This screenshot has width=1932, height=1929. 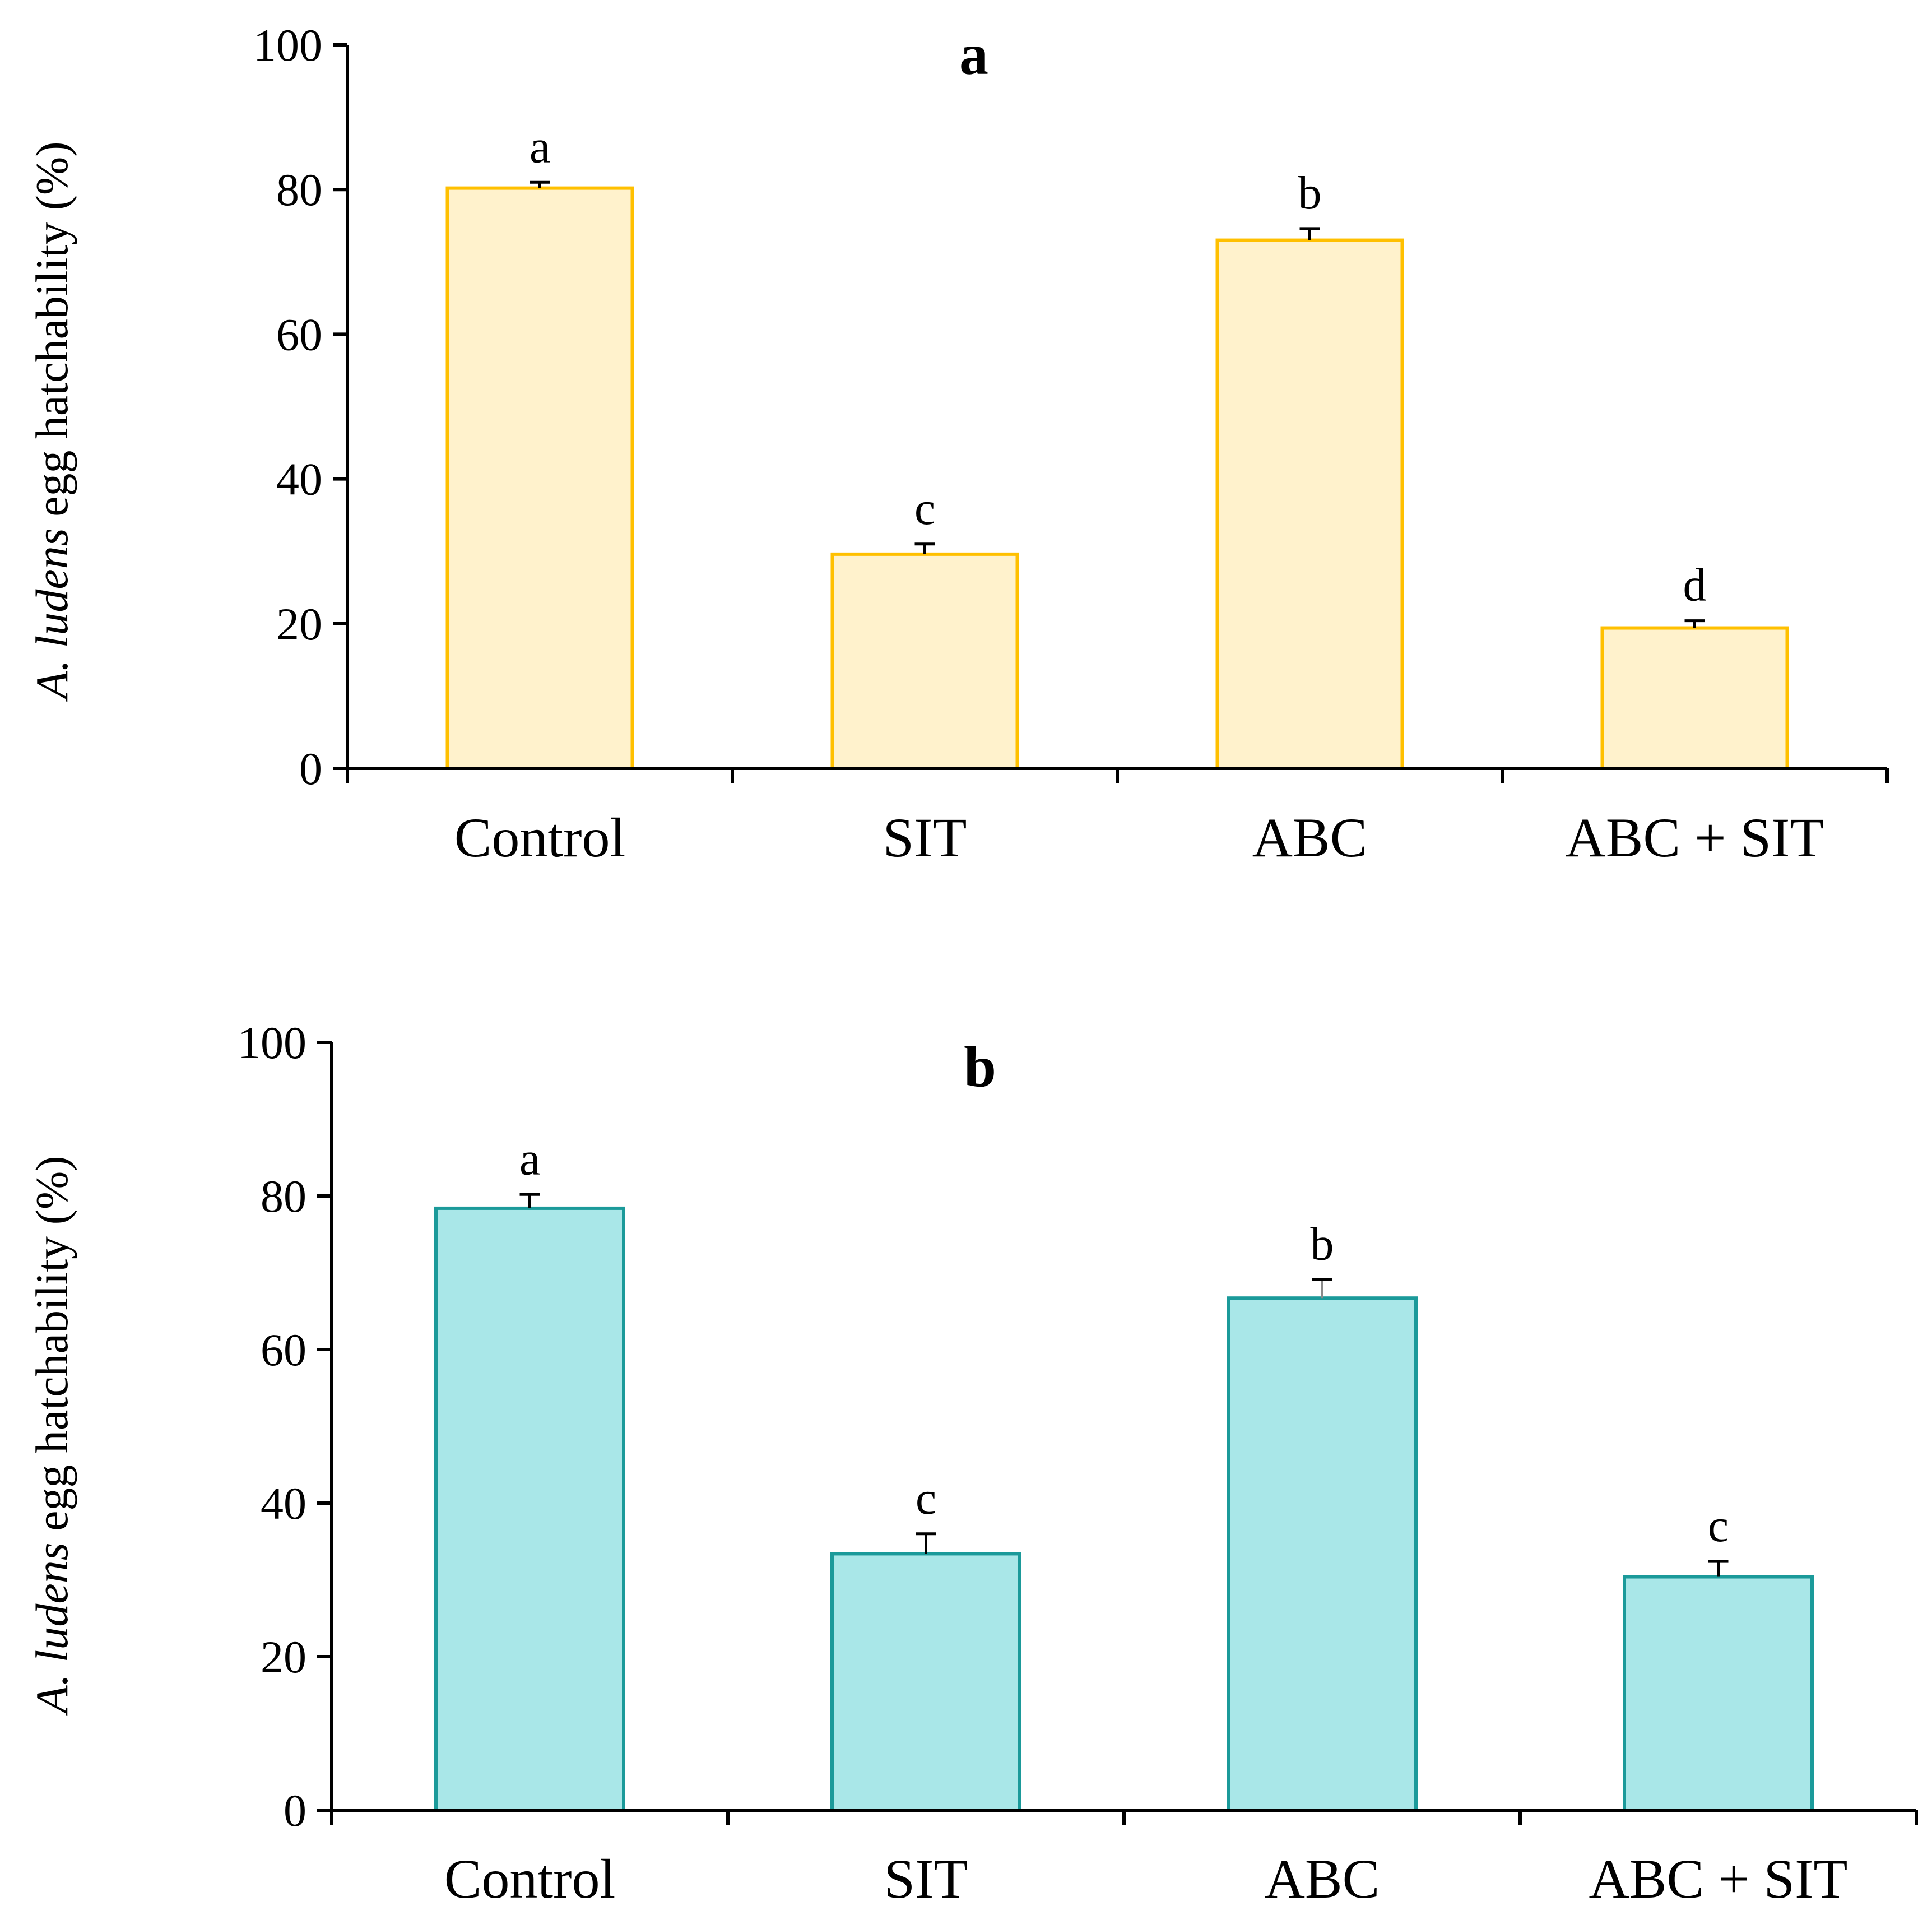 I want to click on x-ticks-b, so click(x=1124, y=1817).